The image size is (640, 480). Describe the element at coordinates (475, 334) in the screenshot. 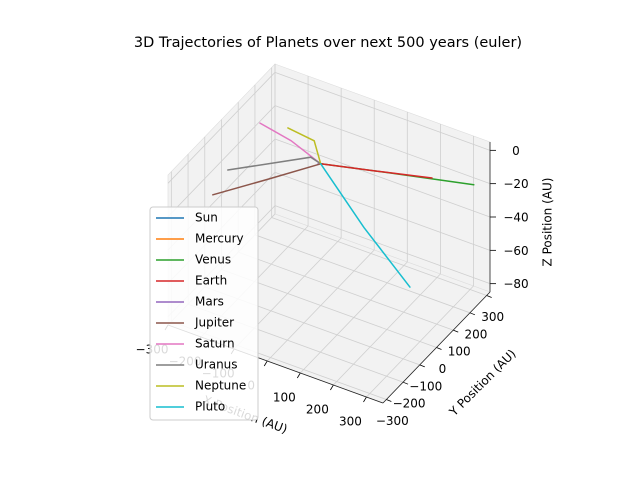

I see `y-tick-label: 200` at that location.